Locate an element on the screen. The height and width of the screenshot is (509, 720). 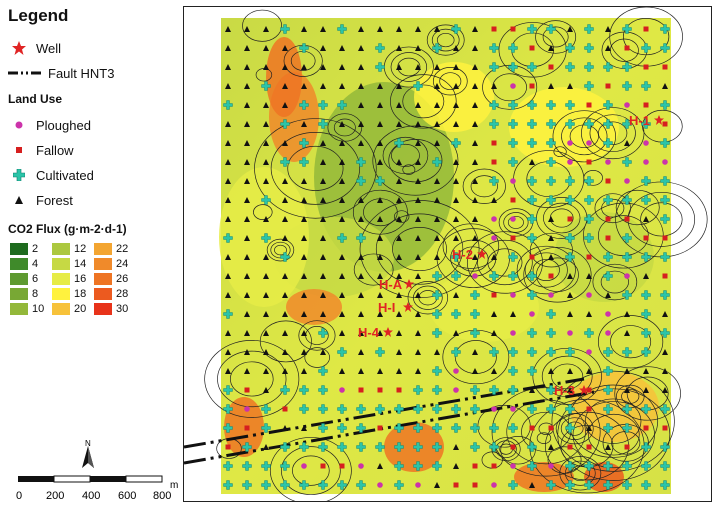
flux-swatch-label: 30 is located at coordinates (122, 309).